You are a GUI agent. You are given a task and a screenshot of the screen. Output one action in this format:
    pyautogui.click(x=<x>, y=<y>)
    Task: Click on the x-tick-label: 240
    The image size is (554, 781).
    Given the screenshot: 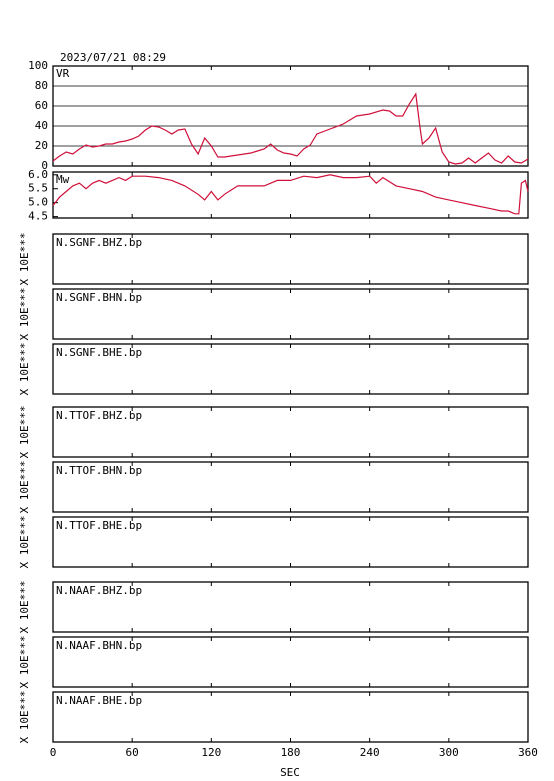 What is the action you would take?
    pyautogui.click(x=370, y=752)
    